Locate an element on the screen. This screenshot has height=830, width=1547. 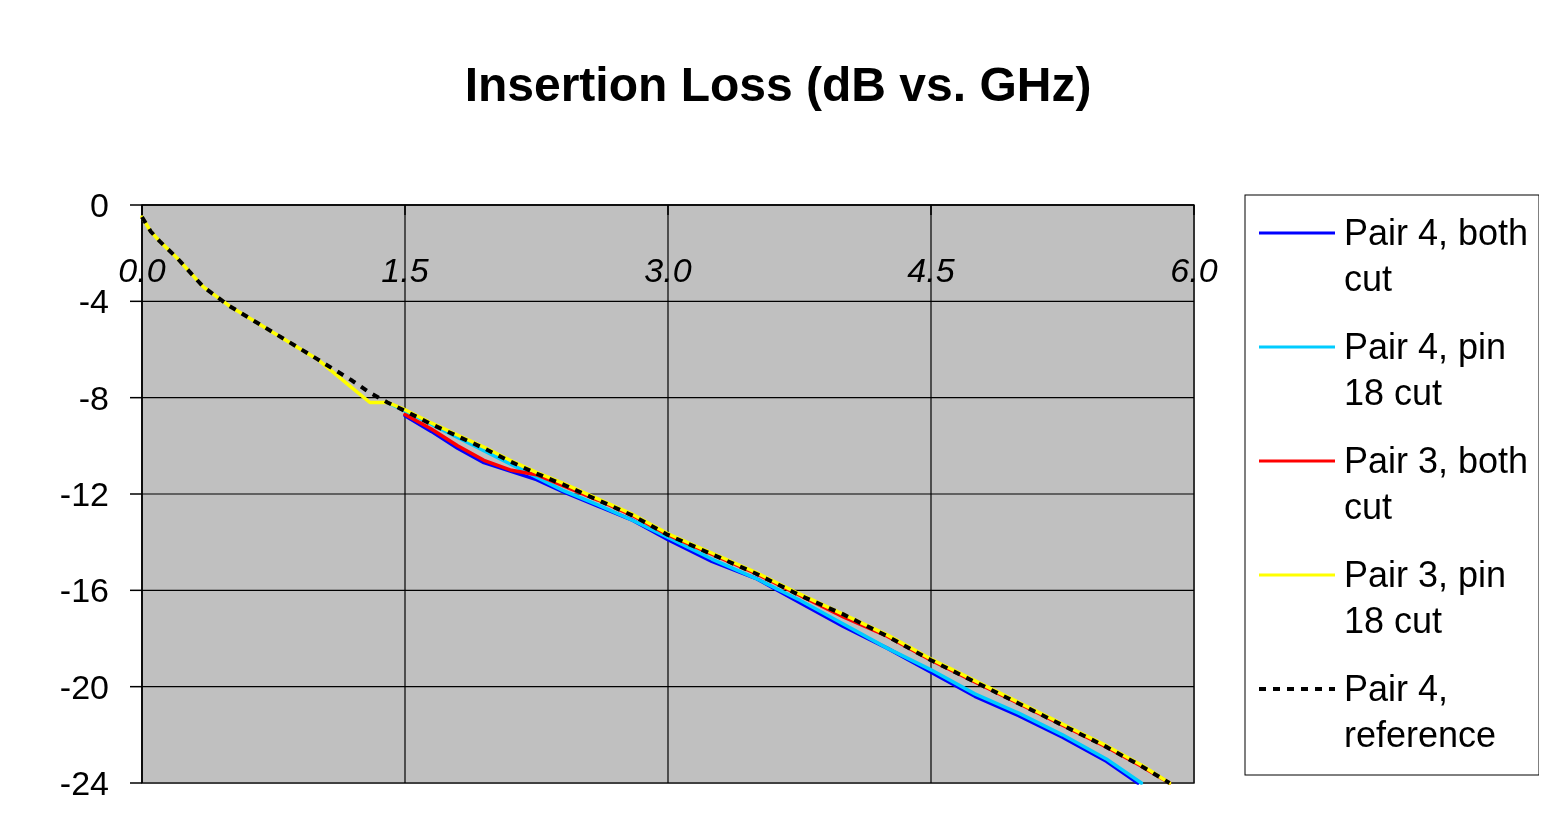
y-tick-label: -24 is located at coordinates (84, 782).